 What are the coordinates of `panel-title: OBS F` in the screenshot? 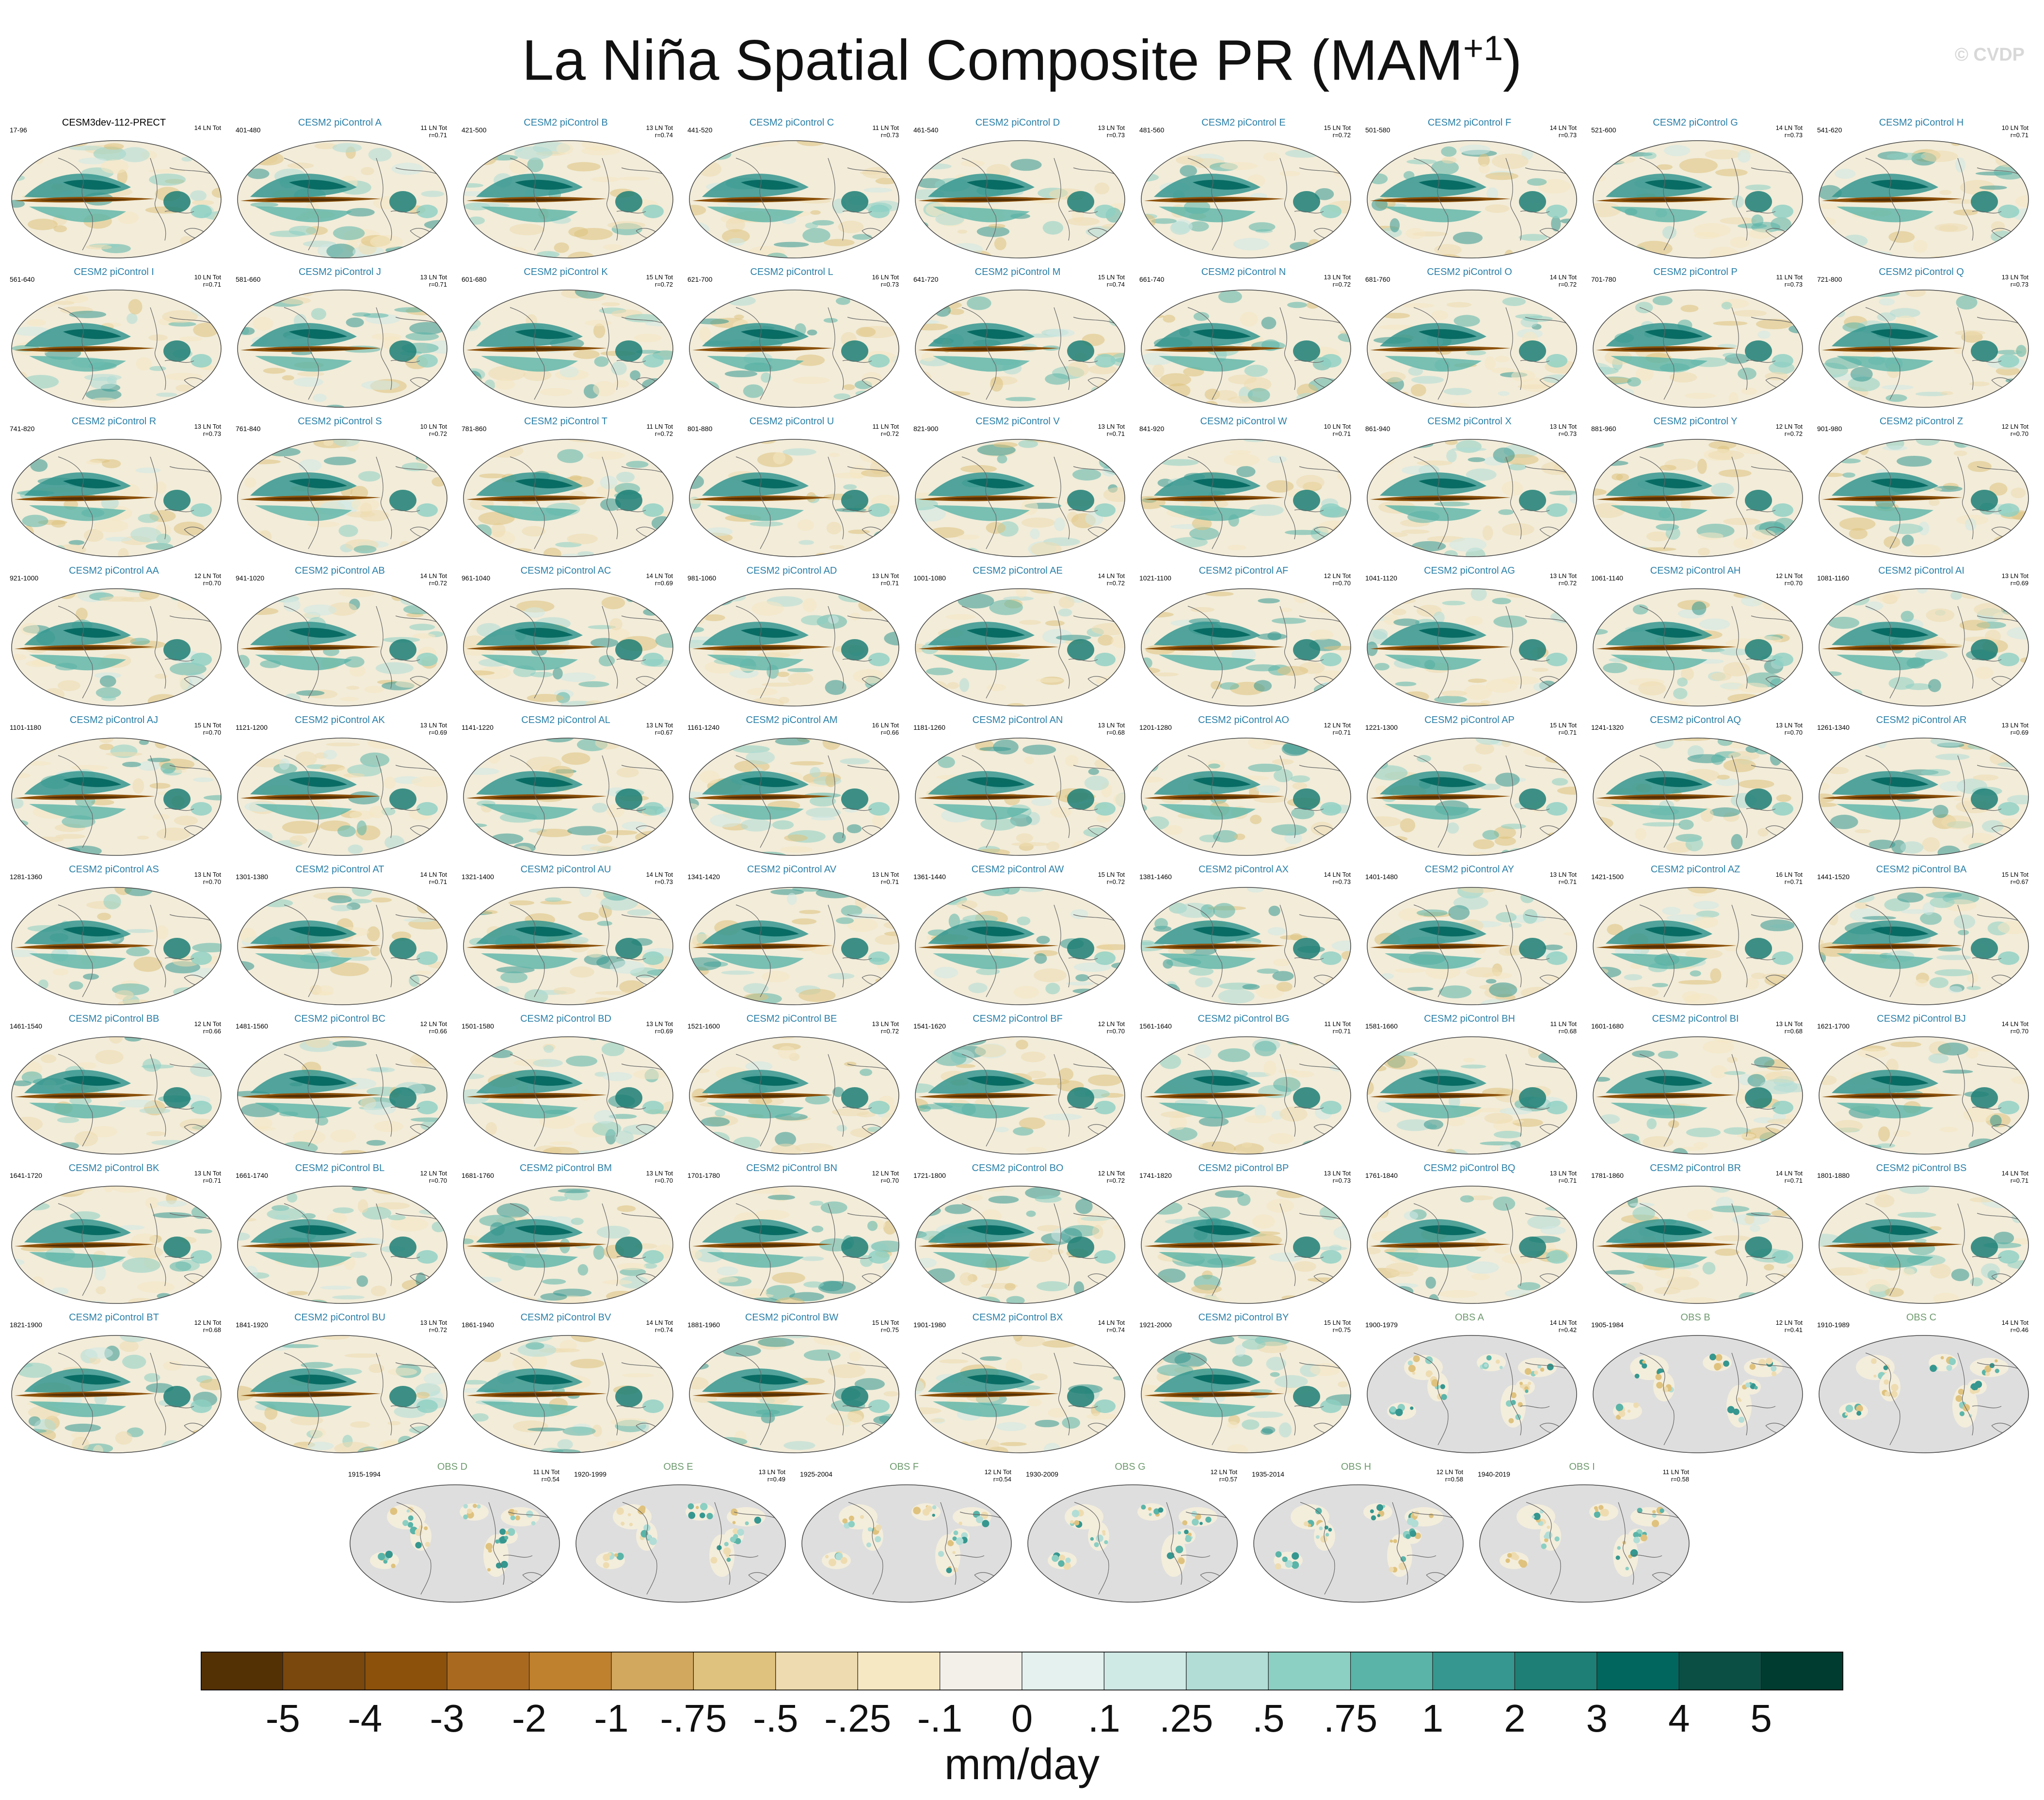 It's located at (904, 1467).